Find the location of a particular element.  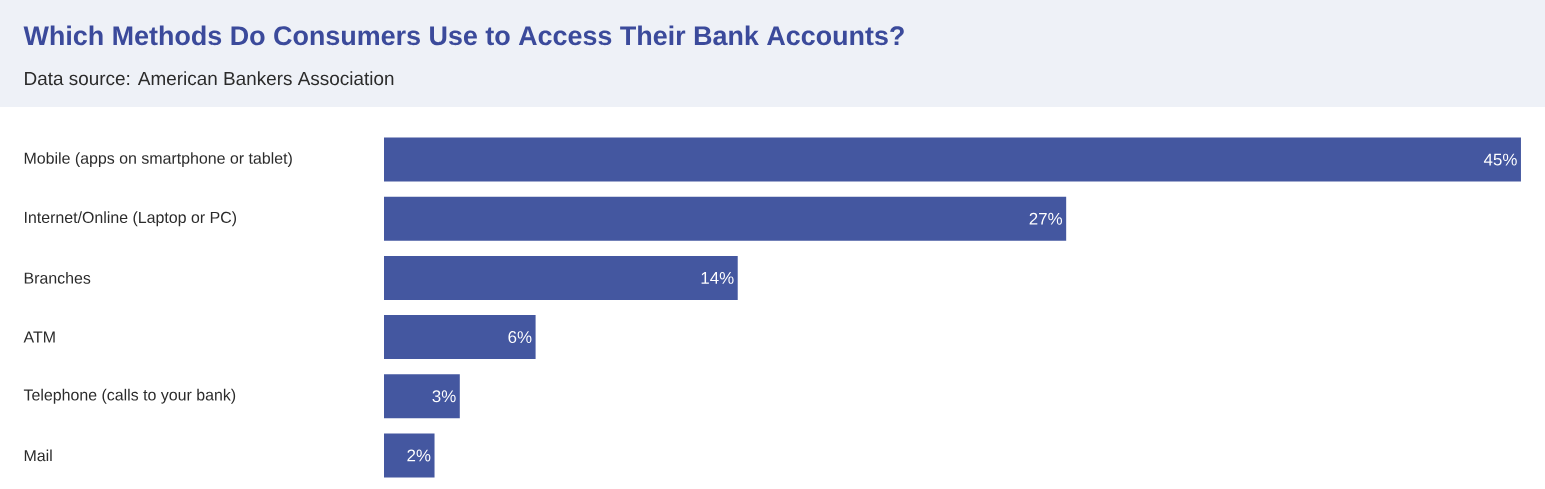

y-tick-label: Mail is located at coordinates (38, 455).